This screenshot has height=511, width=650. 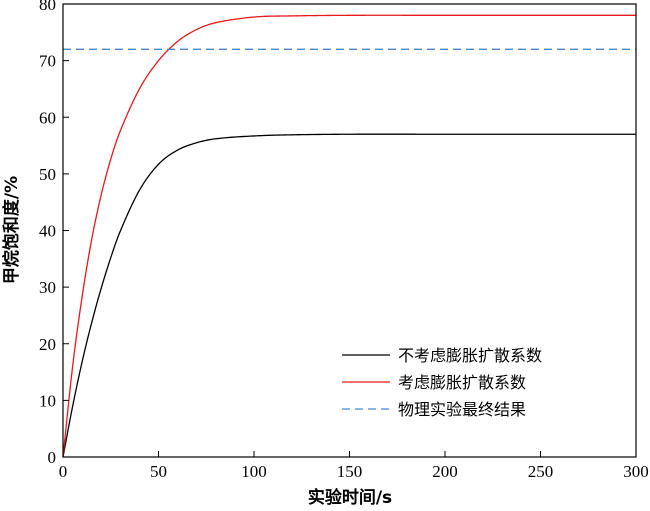 I want to click on y-tick-label: 20, so click(x=47, y=344).